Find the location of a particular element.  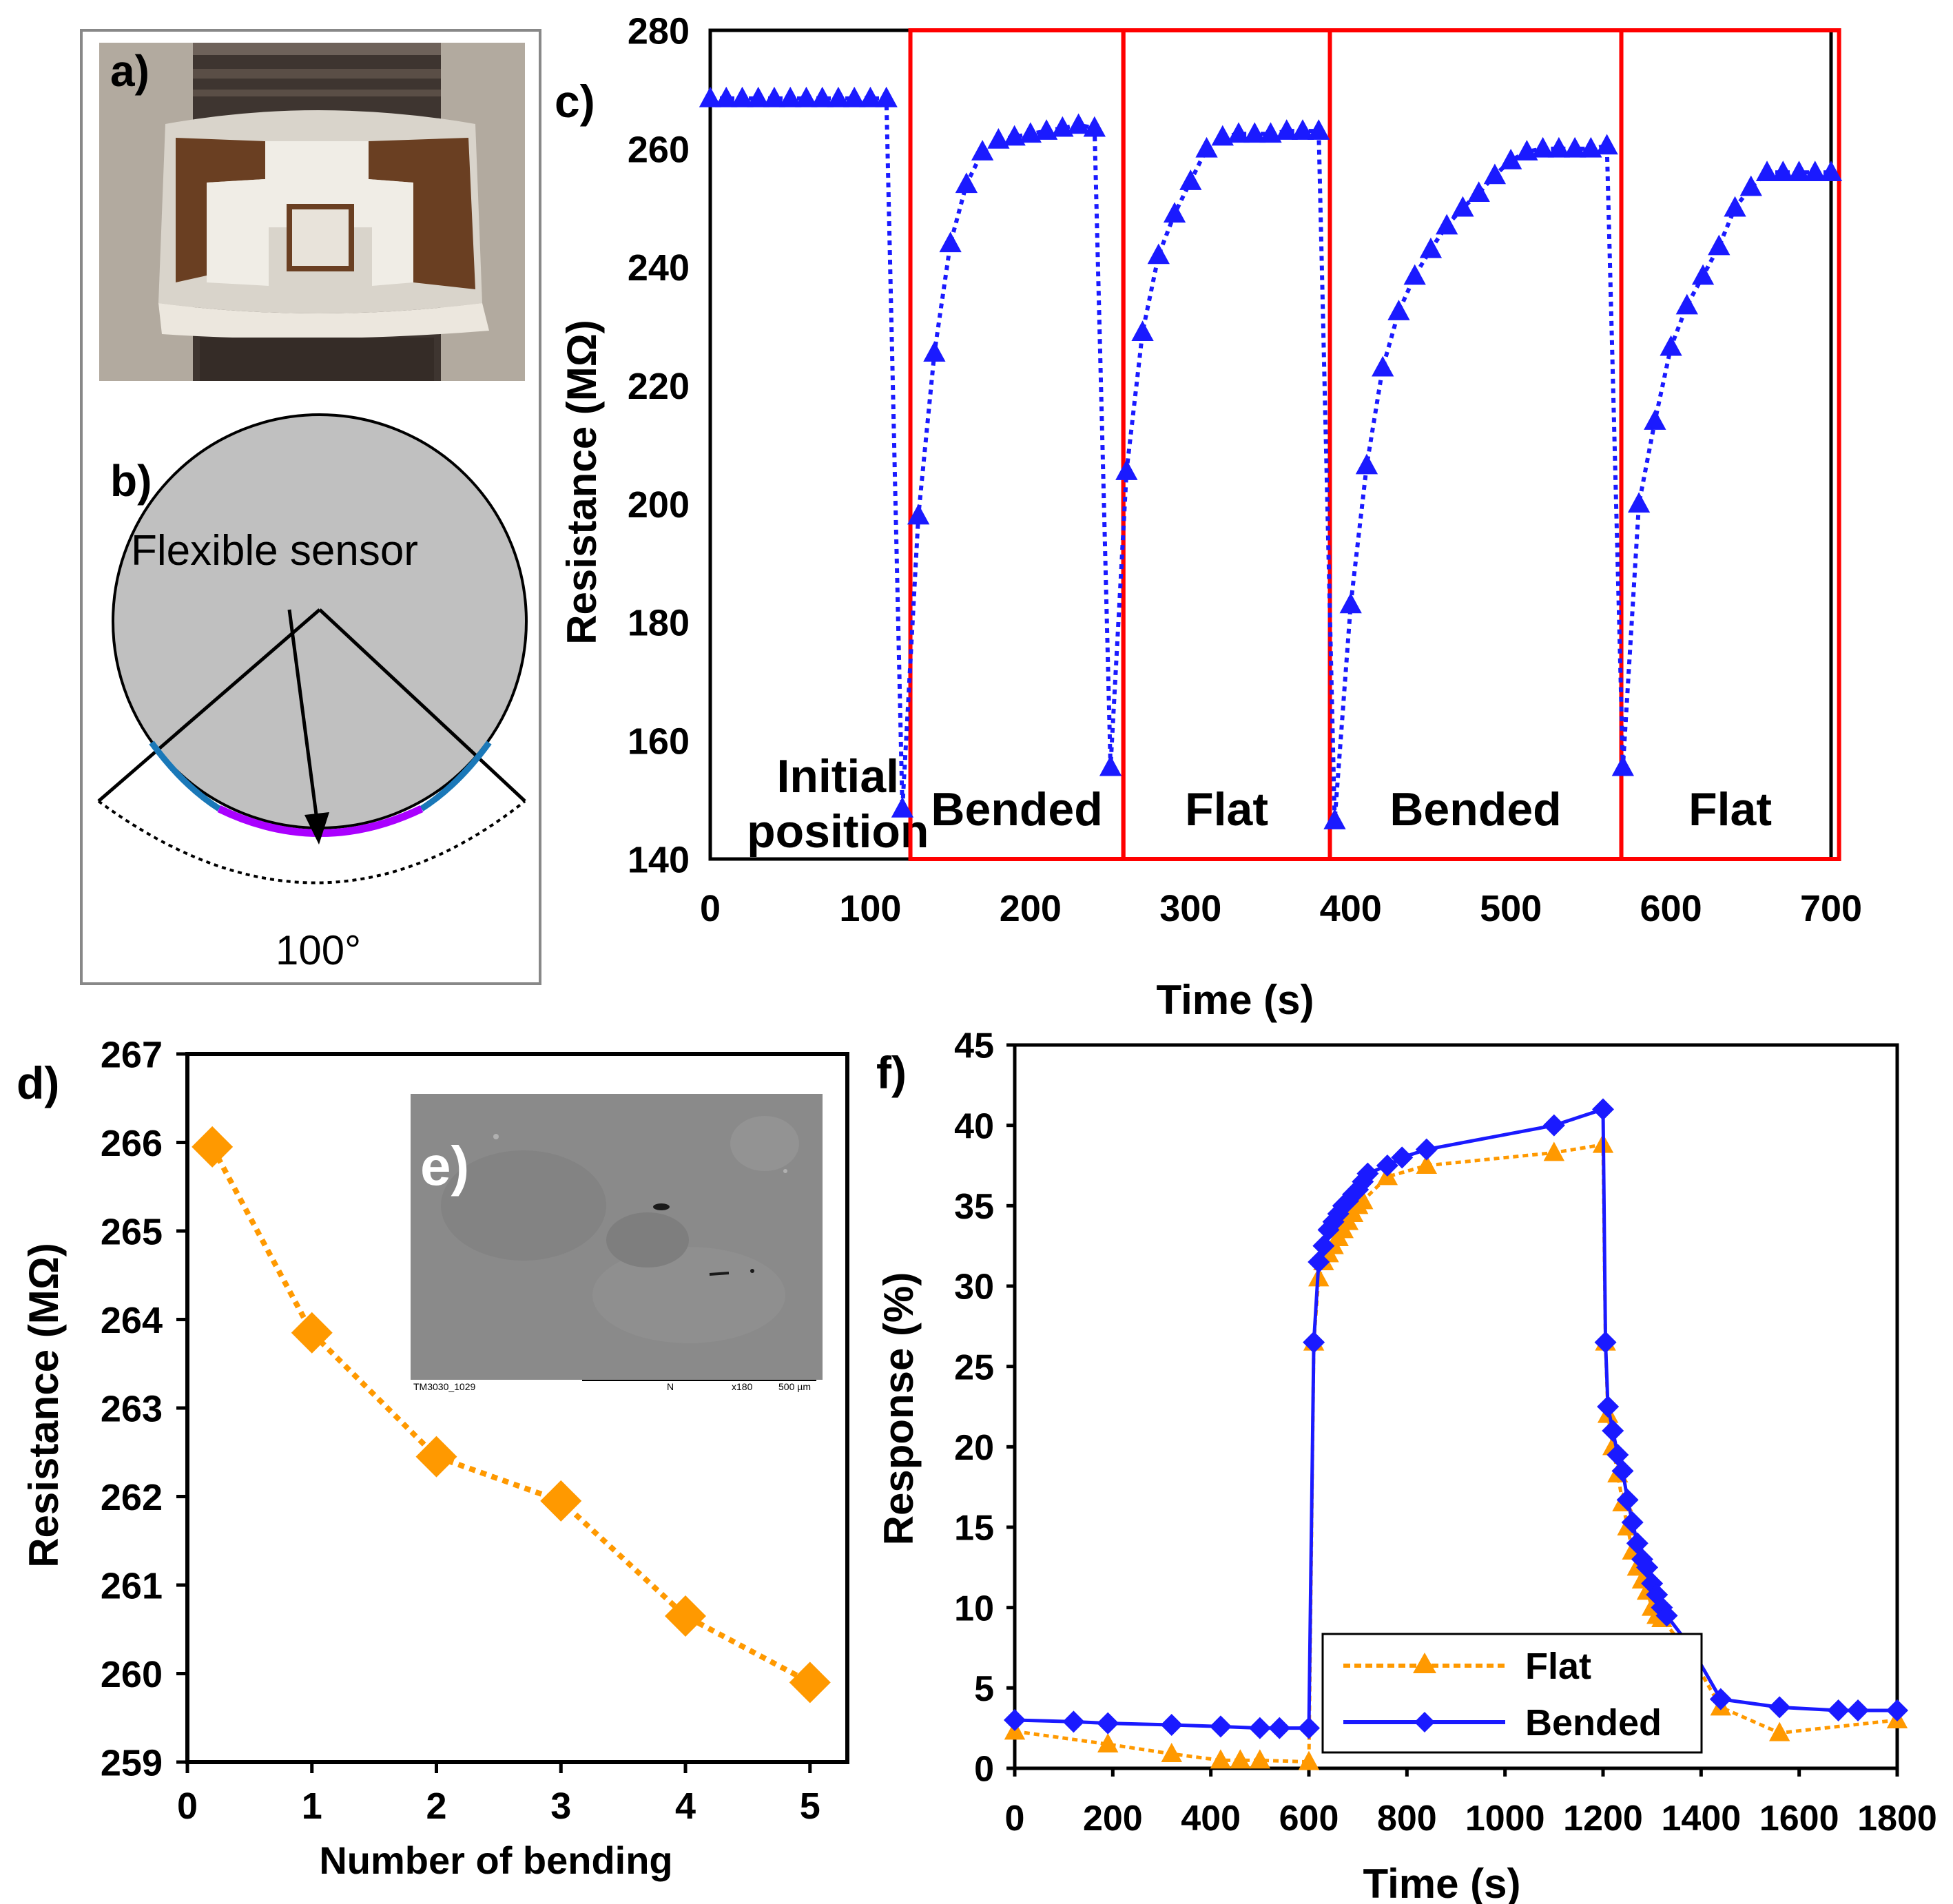

x-tick-label: 2 is located at coordinates (436, 1806).